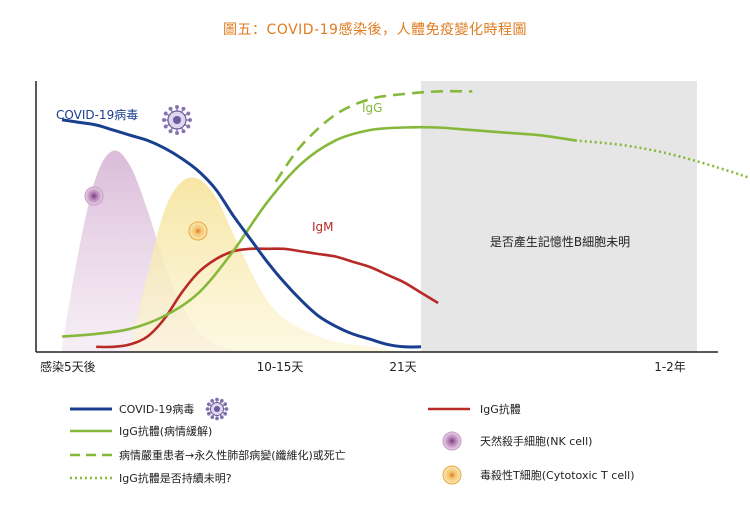 The image size is (750, 522). I want to click on shaded-region-label: 是否產生記憶性B細胞未明, so click(560, 241).